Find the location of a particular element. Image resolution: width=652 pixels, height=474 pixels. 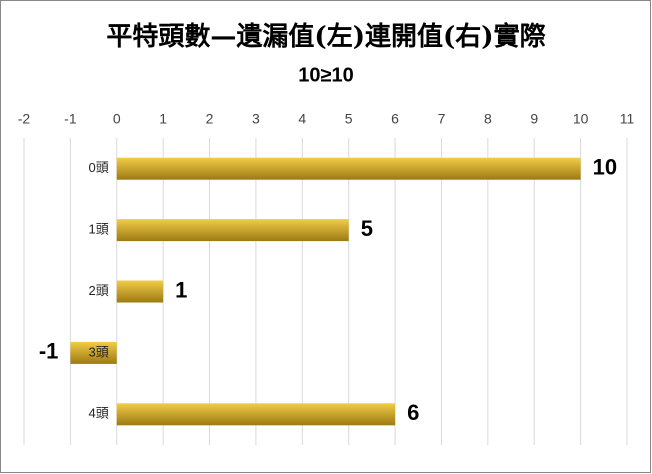

x-tick-label: 3 is located at coordinates (256, 119).